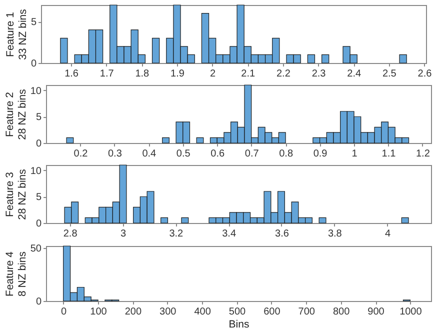 The width and height of the screenshot is (439, 332). I want to click on x-tick-label: 2.8, so click(70, 234).